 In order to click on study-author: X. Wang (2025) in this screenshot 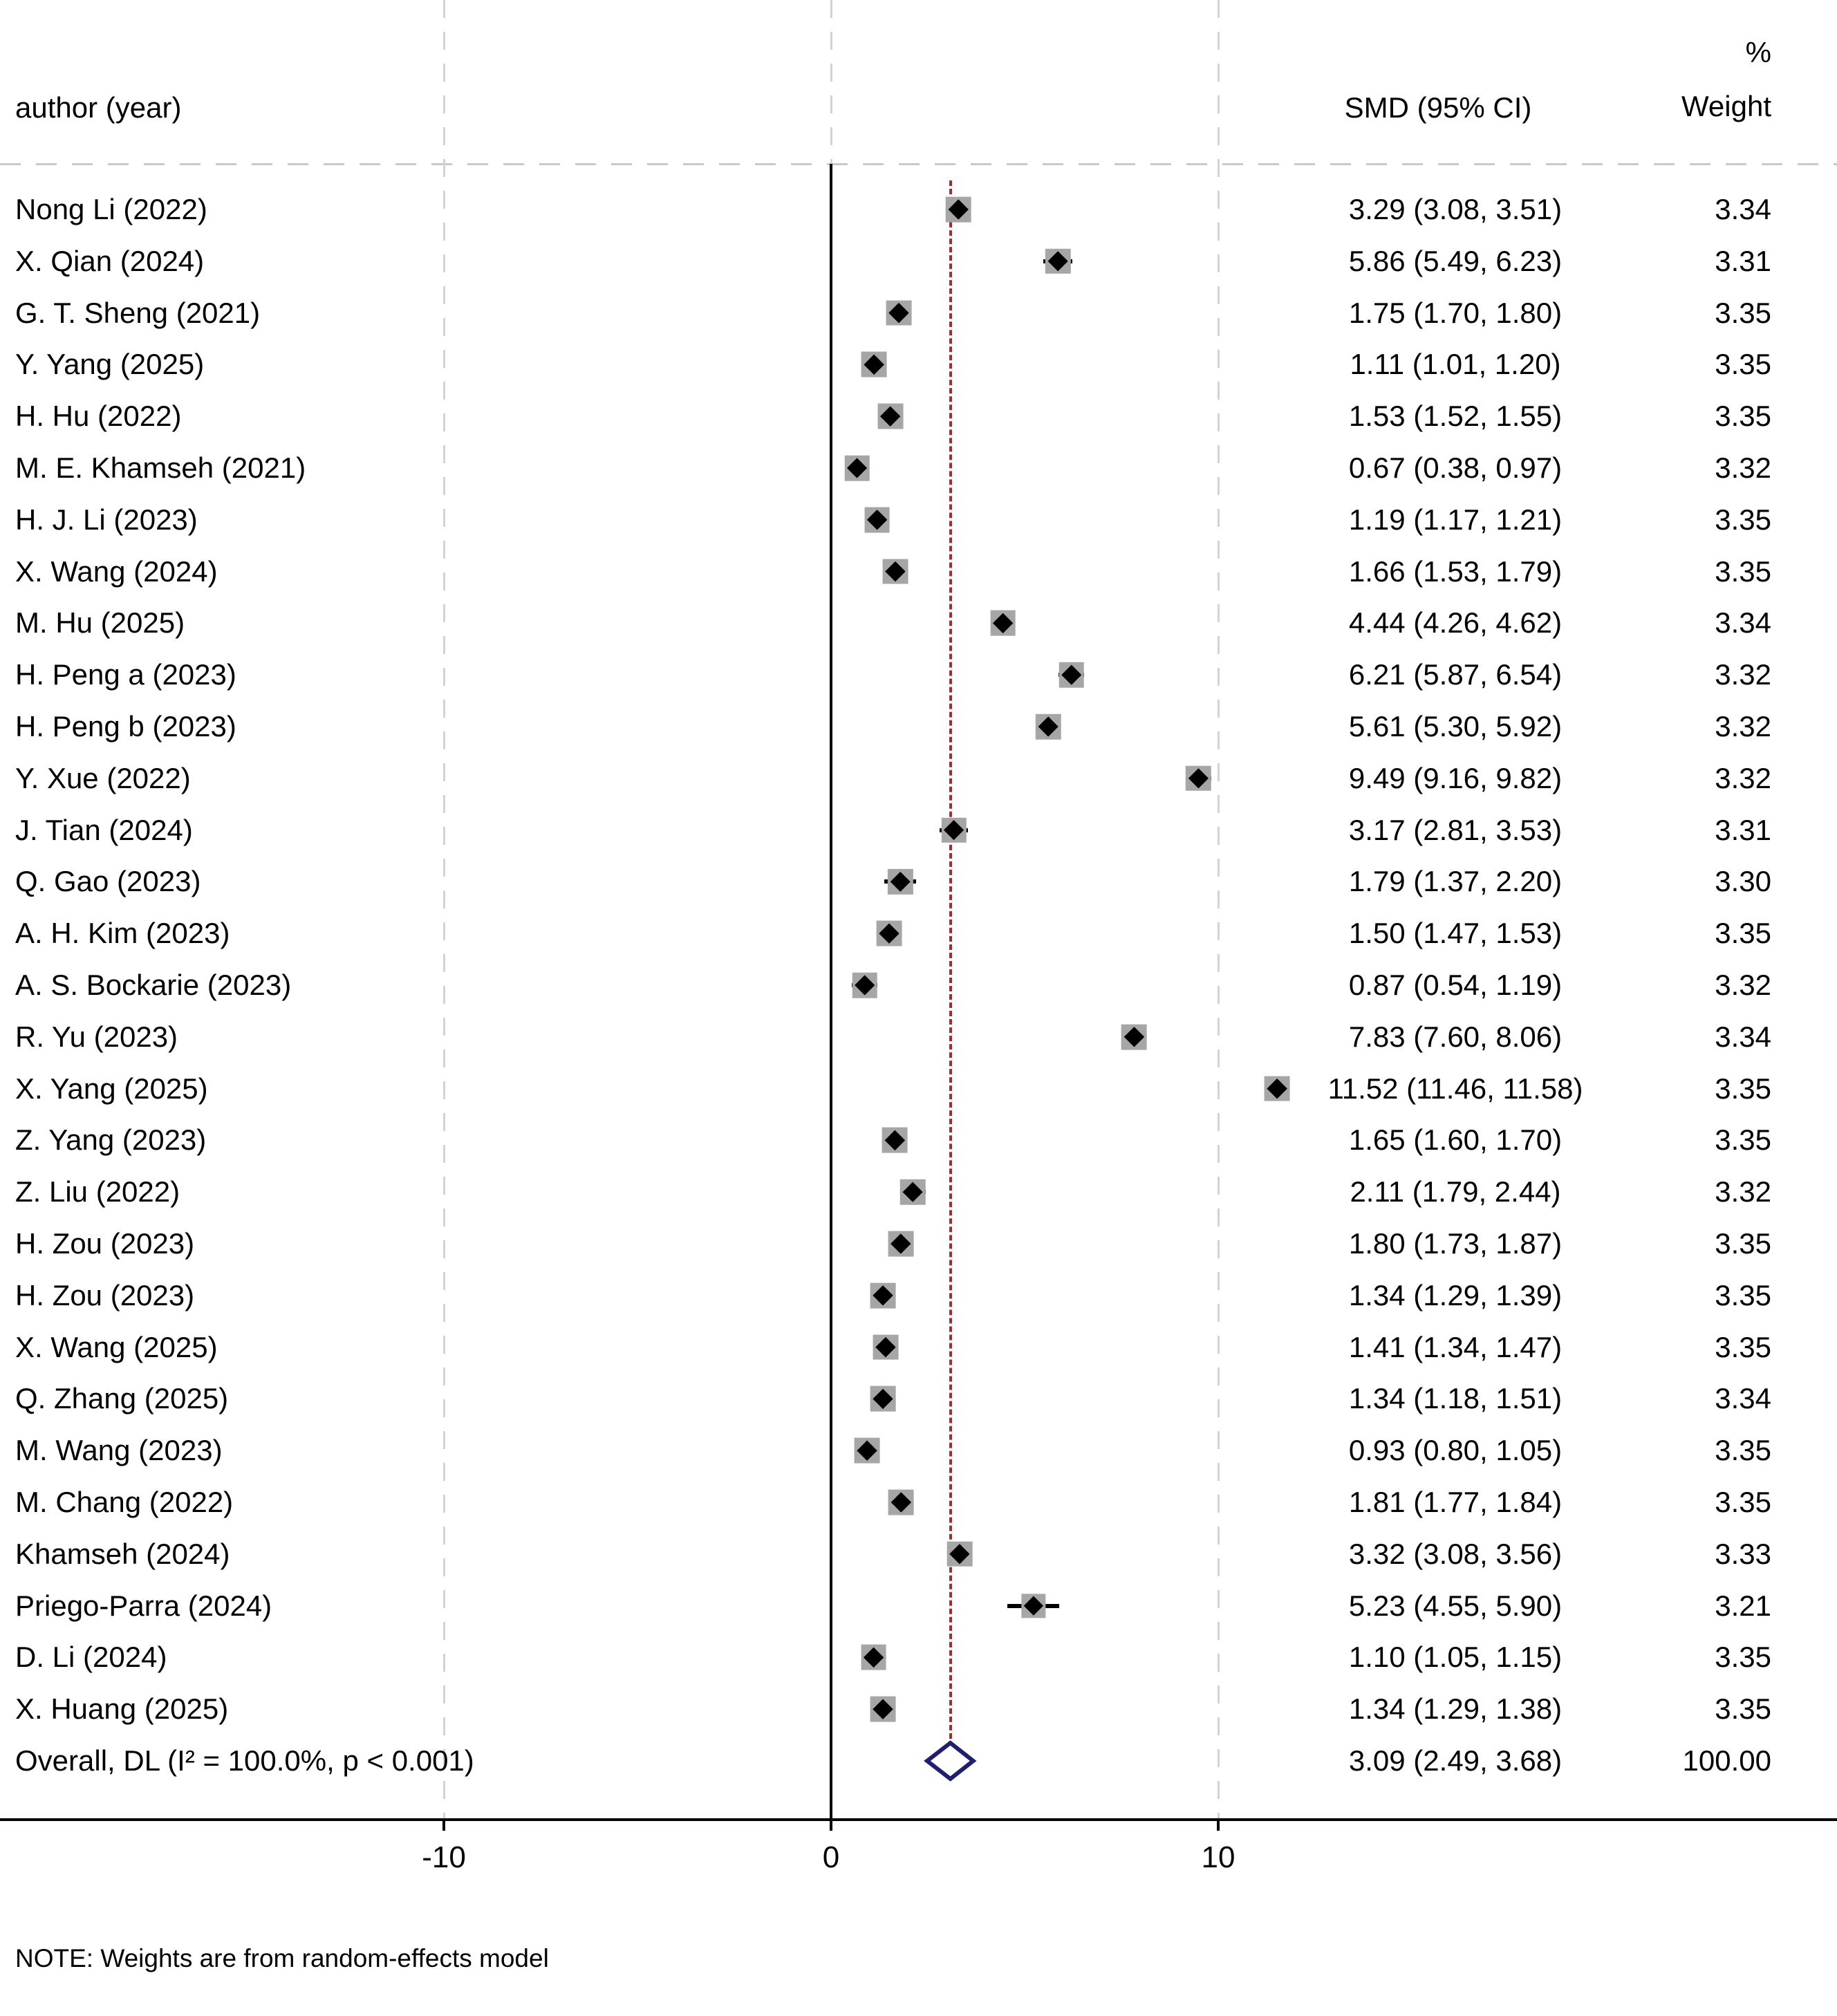, I will do `click(116, 1346)`.